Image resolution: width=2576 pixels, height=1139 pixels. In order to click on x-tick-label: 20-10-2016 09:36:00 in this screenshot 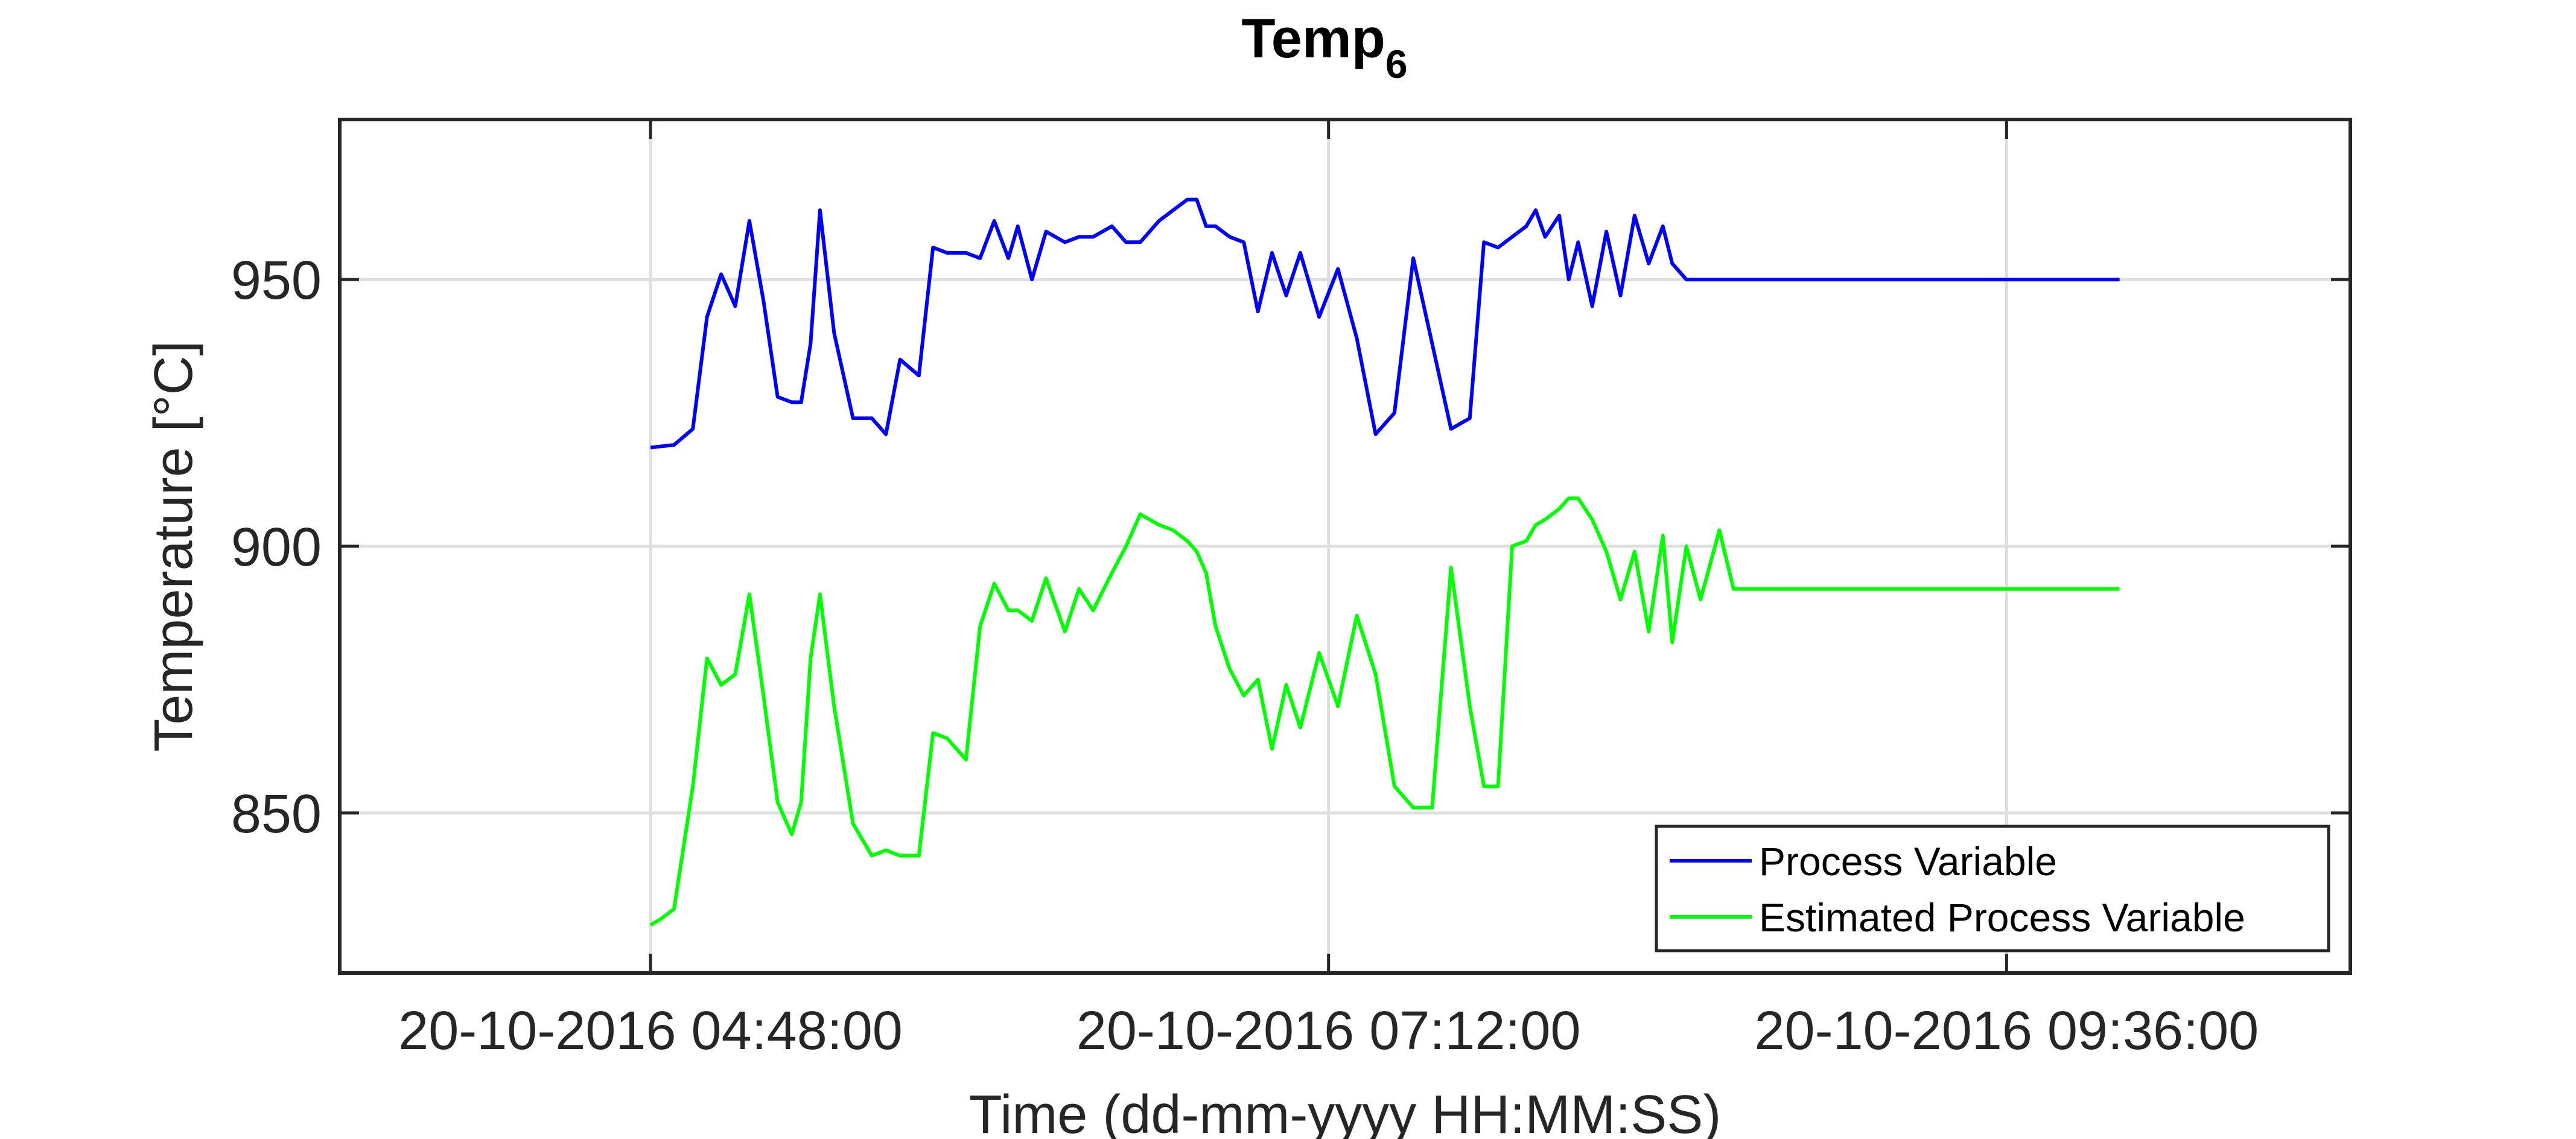, I will do `click(2007, 1031)`.